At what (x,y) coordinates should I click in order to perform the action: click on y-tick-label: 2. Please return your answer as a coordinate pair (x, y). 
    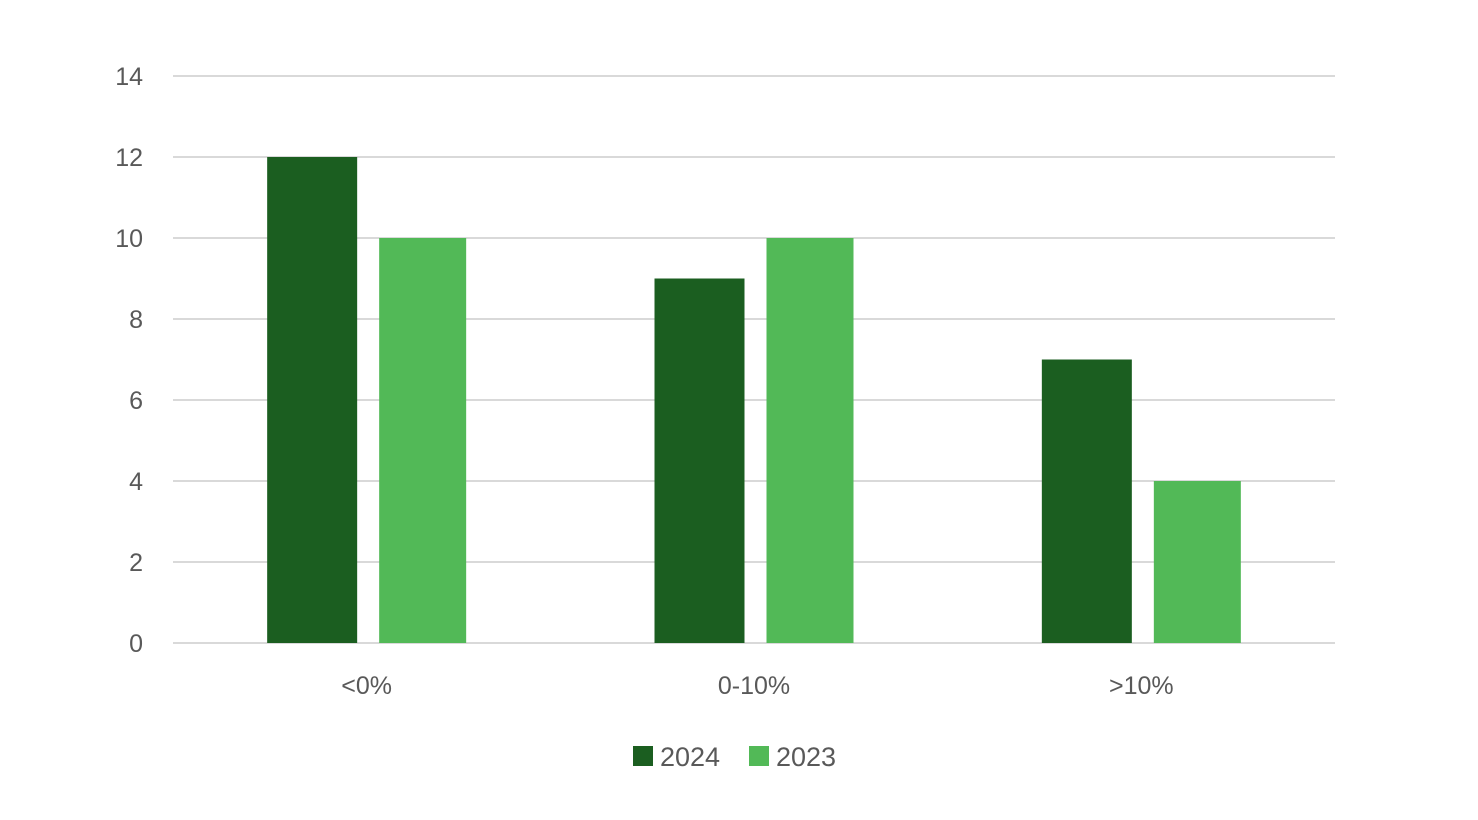
    Looking at the image, I should click on (136, 563).